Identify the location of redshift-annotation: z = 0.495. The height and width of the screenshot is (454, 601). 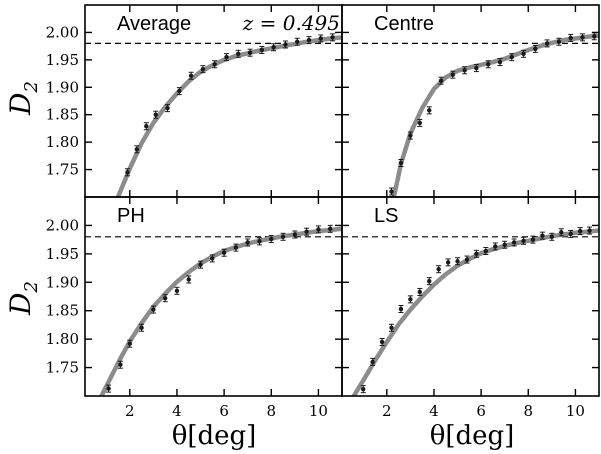
(291, 23).